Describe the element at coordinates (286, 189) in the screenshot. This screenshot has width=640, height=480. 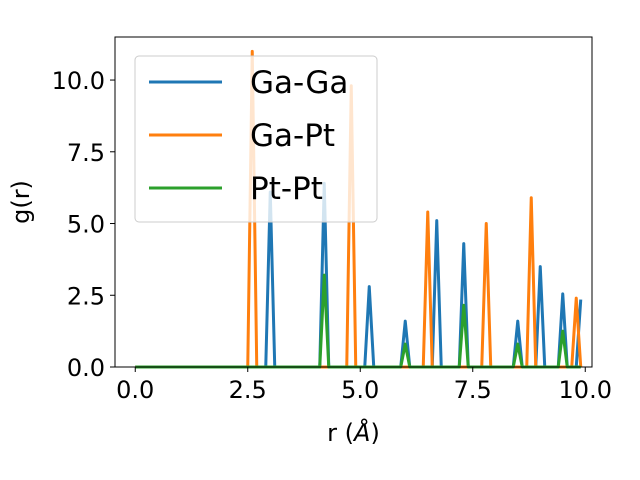
I see `legend-label-pt-pt: Pt-Pt` at that location.